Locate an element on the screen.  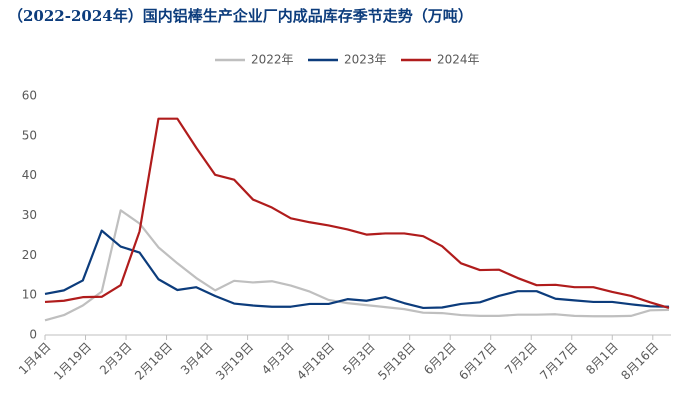
x-tick-label: 2月18日 is located at coordinates (153, 361).